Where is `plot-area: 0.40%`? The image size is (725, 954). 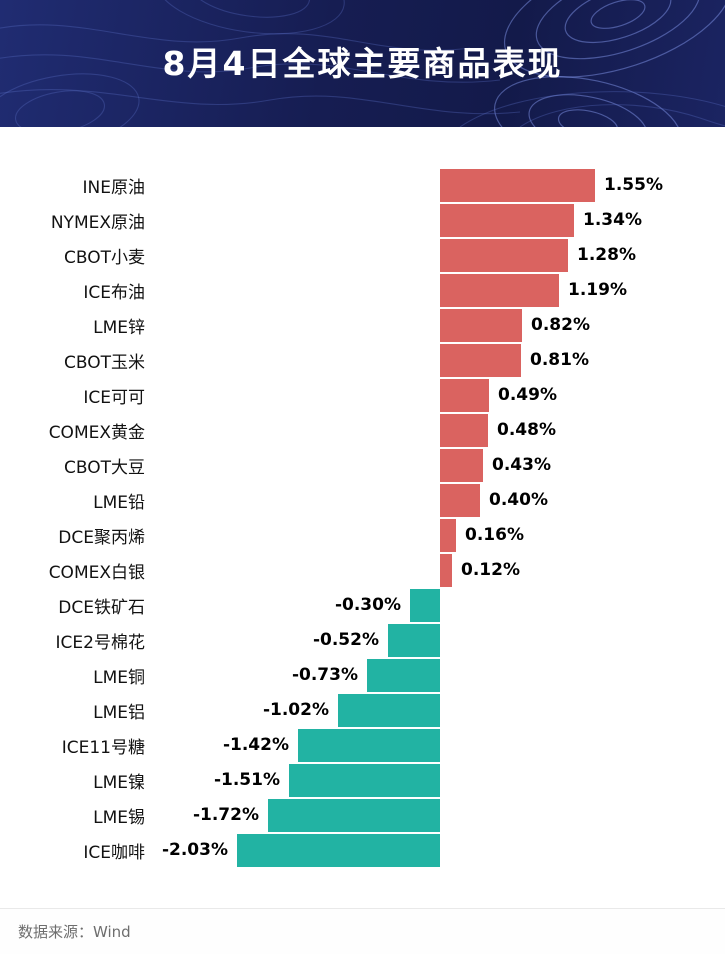
plot-area: 0.40% is located at coordinates (440, 500).